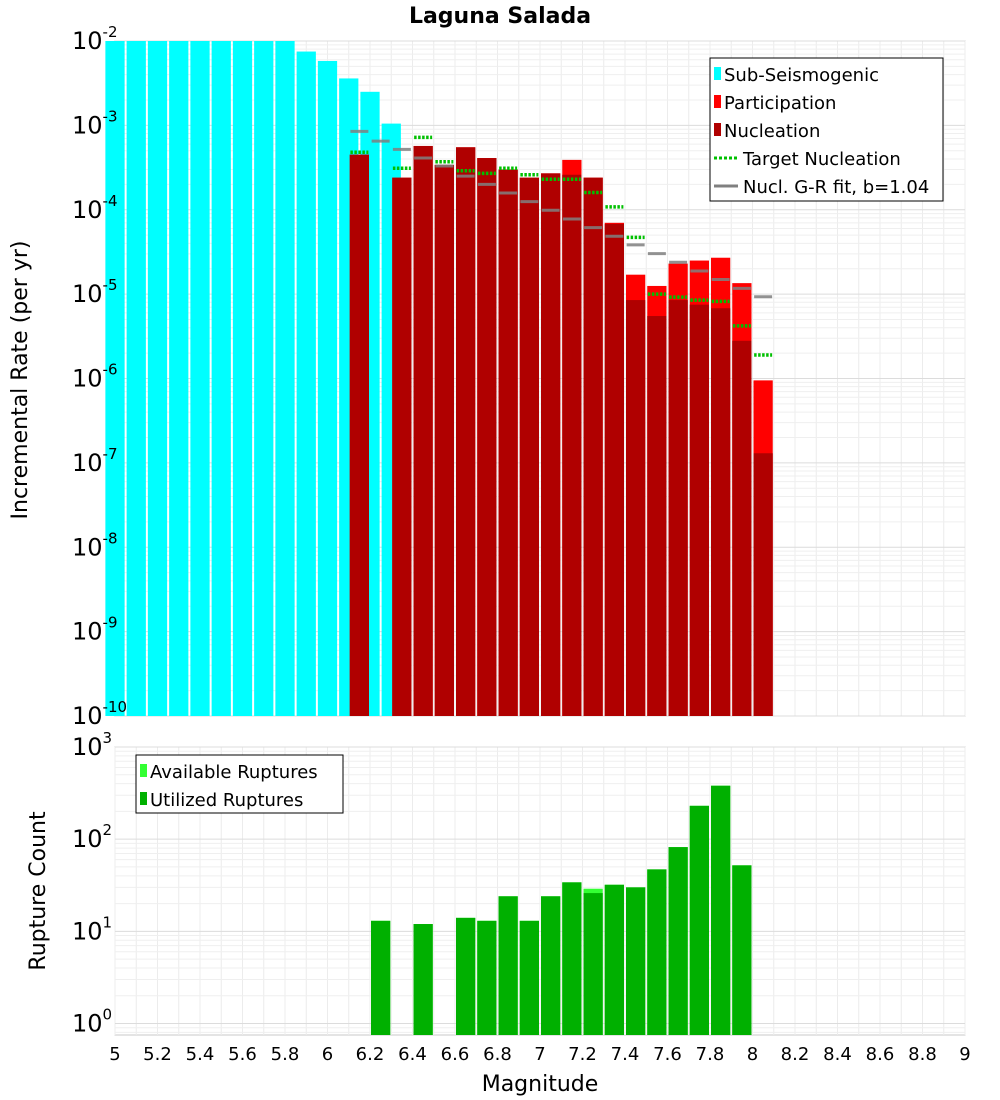 This screenshot has width=1000, height=1100. I want to click on rate-line-markers, so click(561, 243).